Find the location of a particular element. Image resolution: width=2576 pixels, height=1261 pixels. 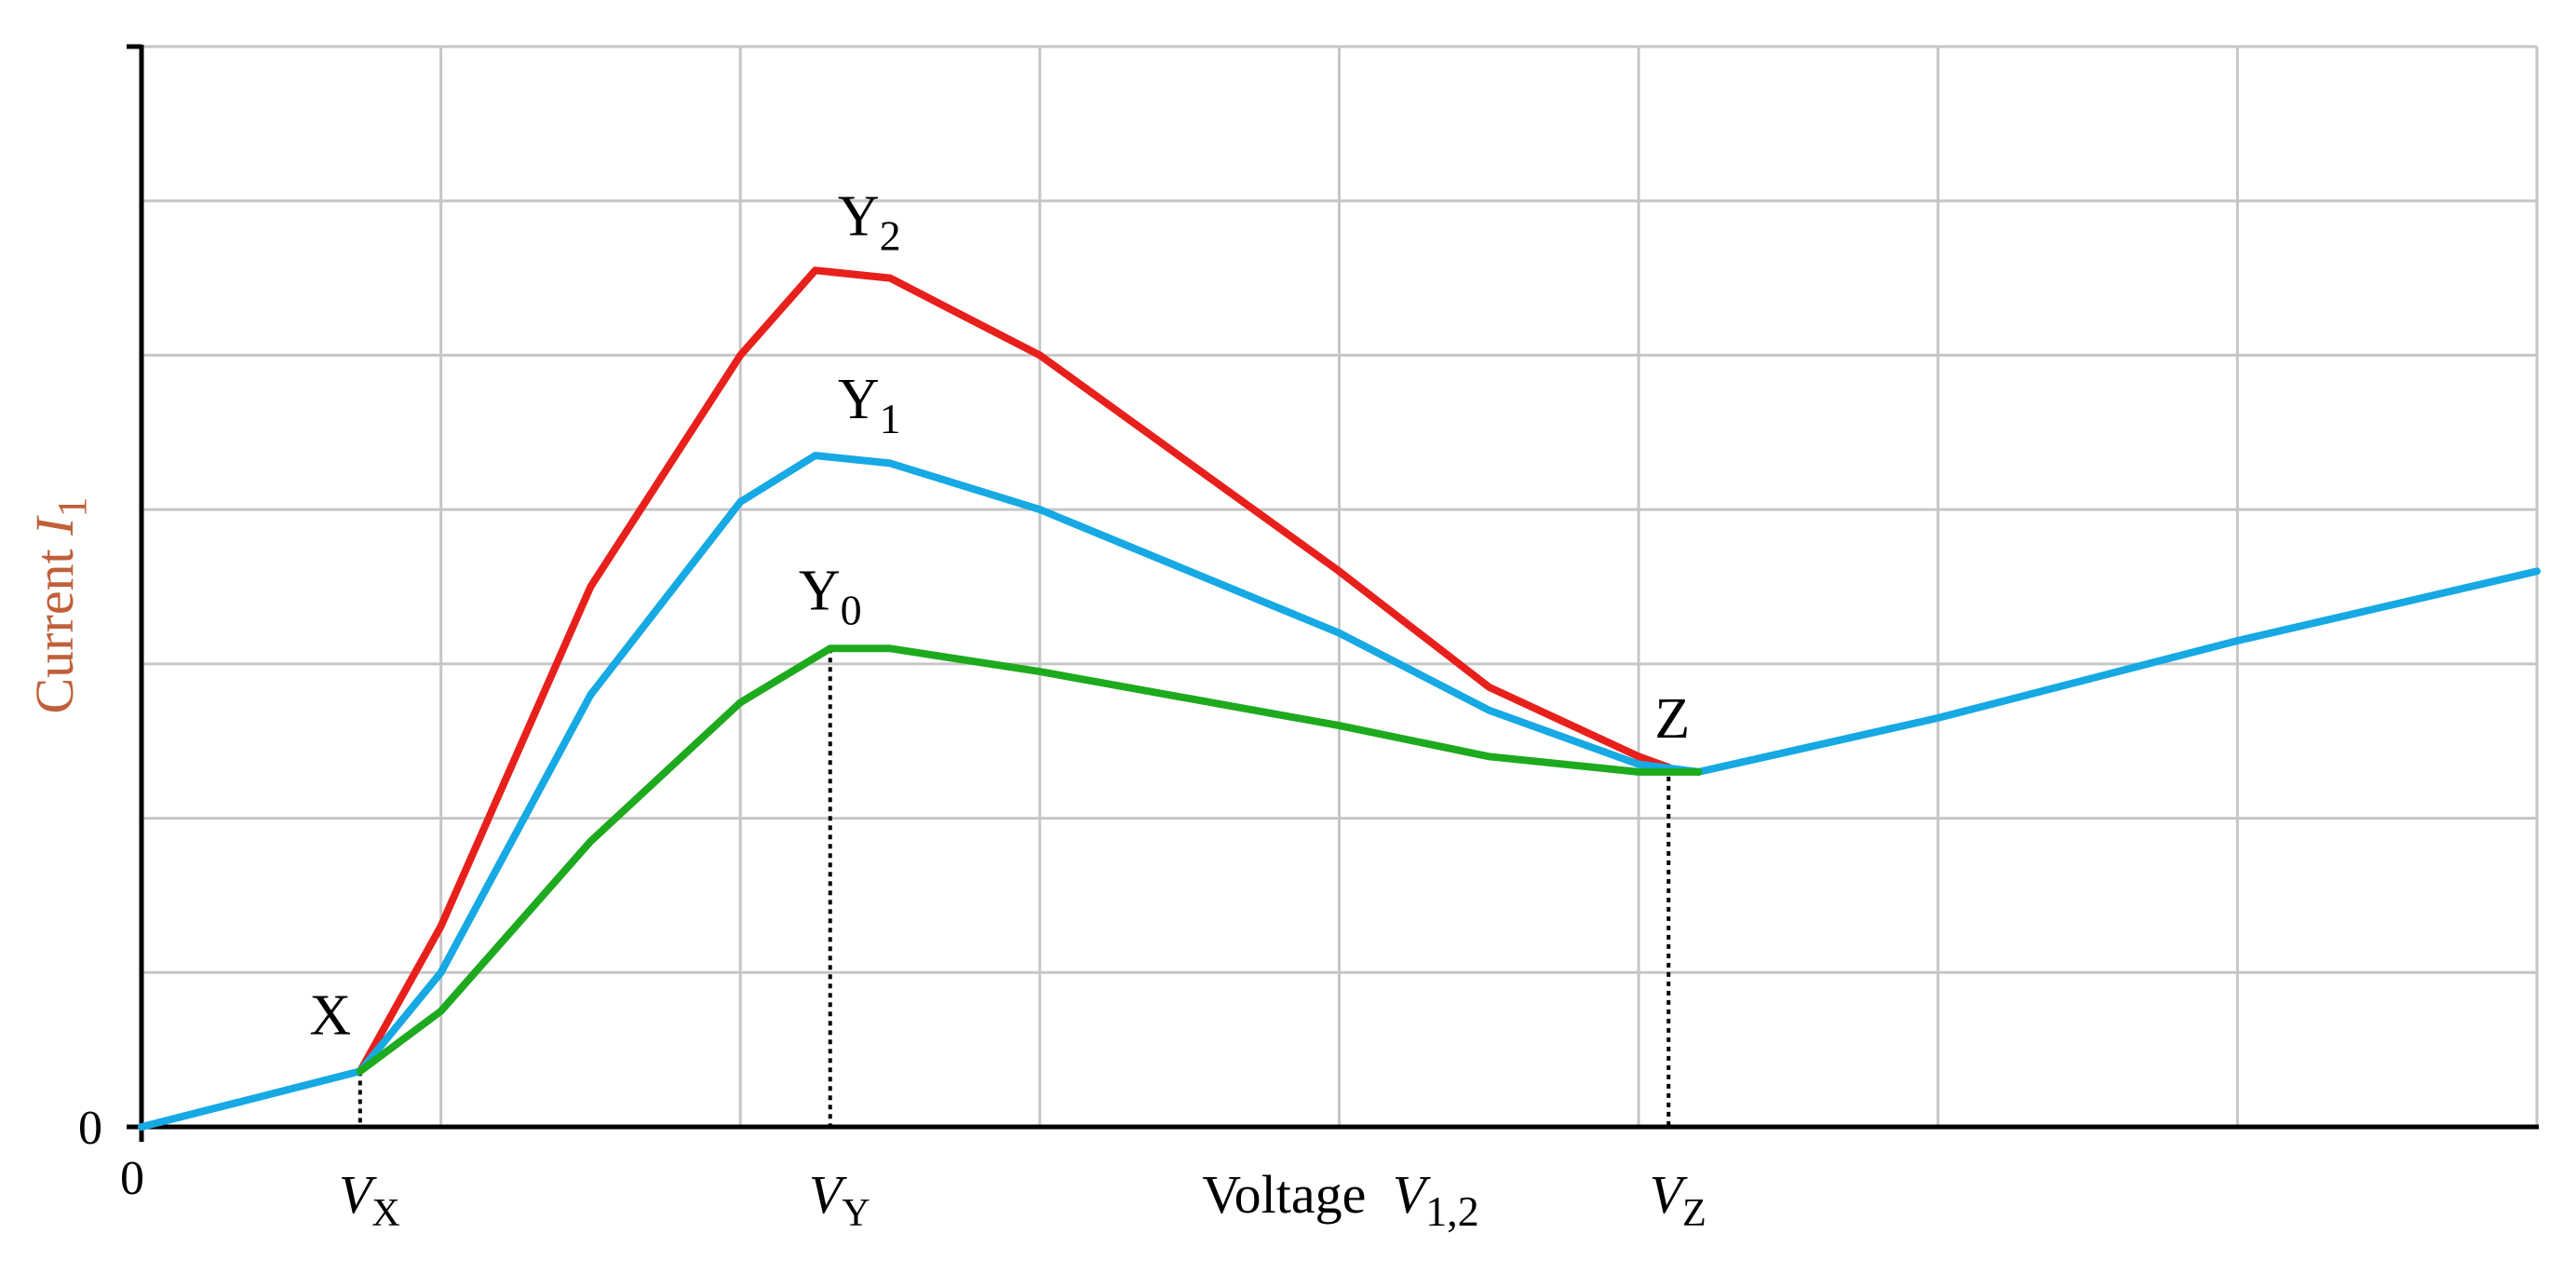

y-axis-label: Current I1 is located at coordinates (59, 605).